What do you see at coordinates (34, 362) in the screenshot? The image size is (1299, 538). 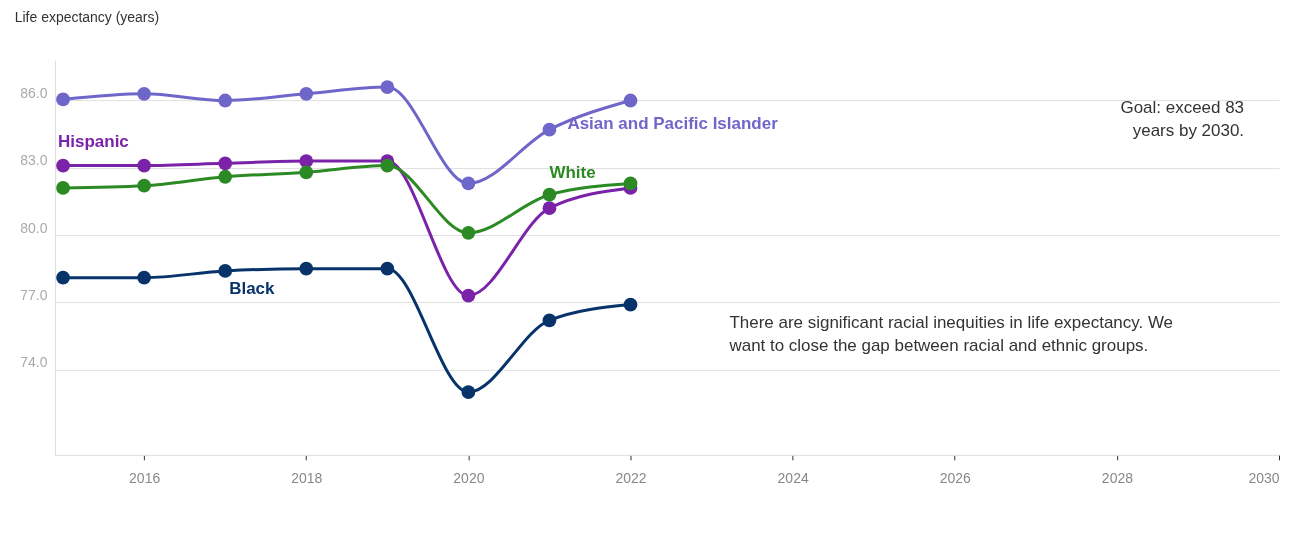 I see `y-tick-label: 74.0` at bounding box center [34, 362].